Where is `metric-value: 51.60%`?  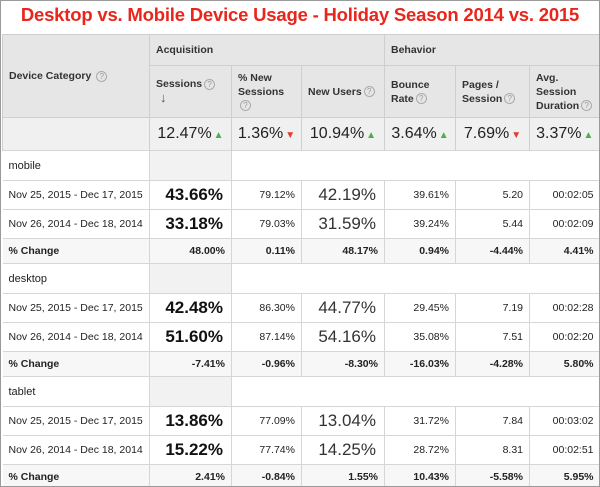 metric-value: 51.60% is located at coordinates (190, 337).